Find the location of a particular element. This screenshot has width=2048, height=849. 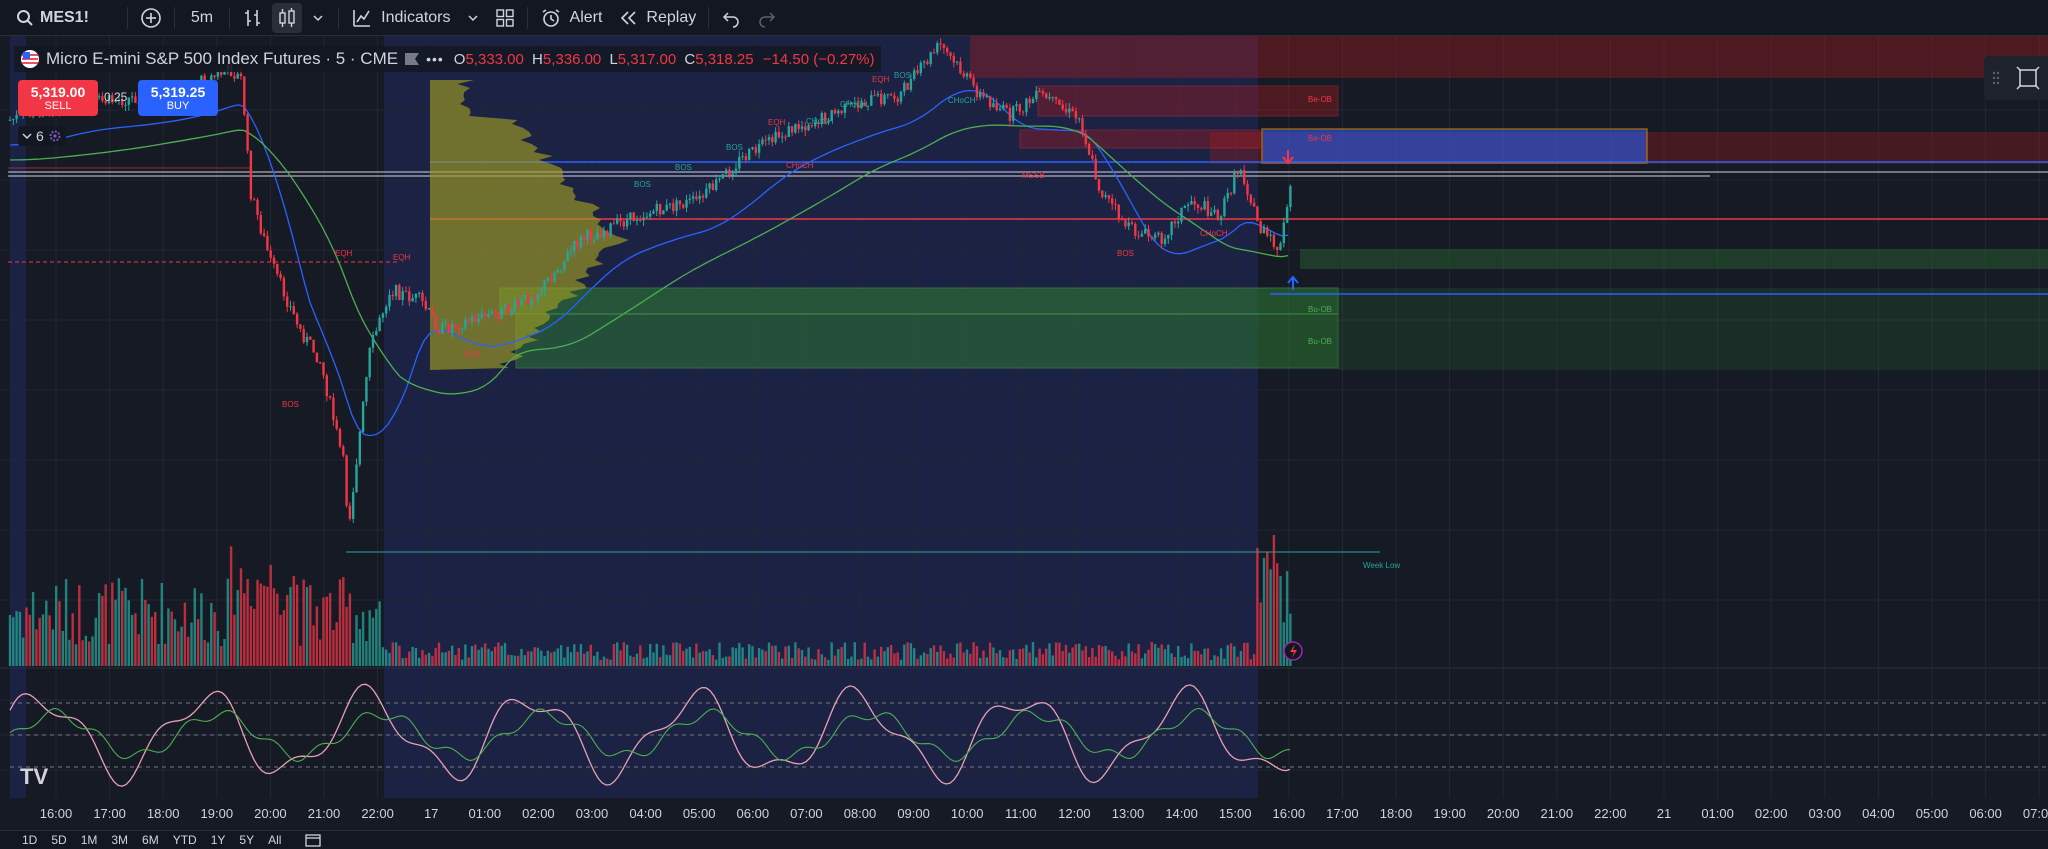

layouts-button is located at coordinates (505, 18).